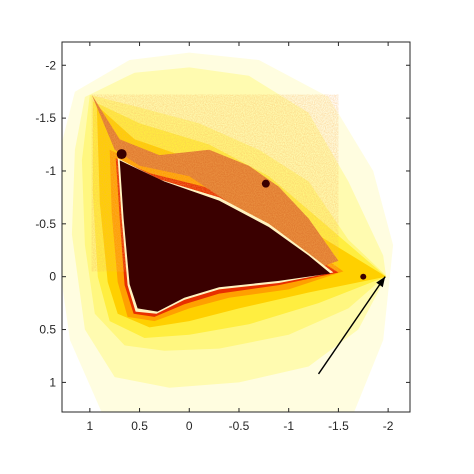 The width and height of the screenshot is (474, 474). What do you see at coordinates (388, 426) in the screenshot?
I see `x-tick-label: -2` at bounding box center [388, 426].